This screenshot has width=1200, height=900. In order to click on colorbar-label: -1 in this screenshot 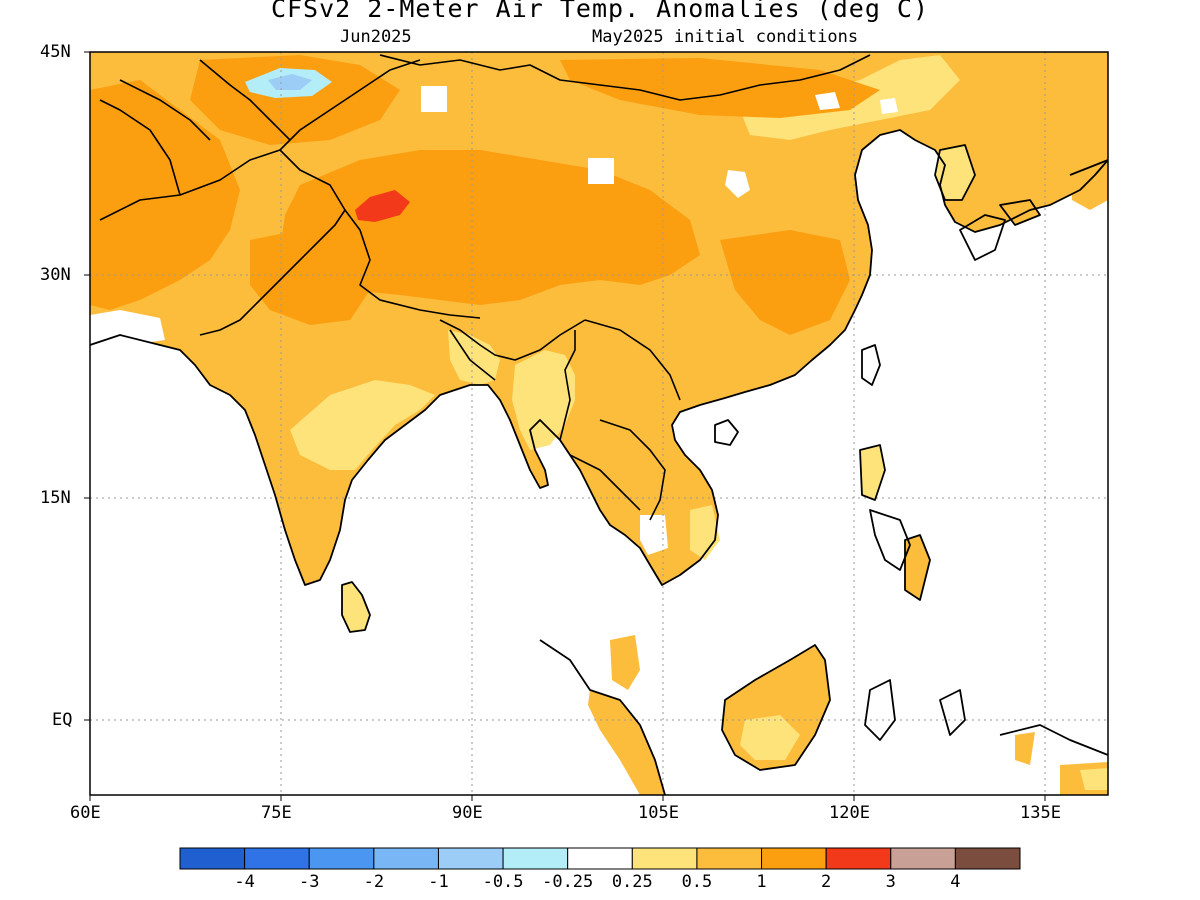, I will do `click(438, 882)`.